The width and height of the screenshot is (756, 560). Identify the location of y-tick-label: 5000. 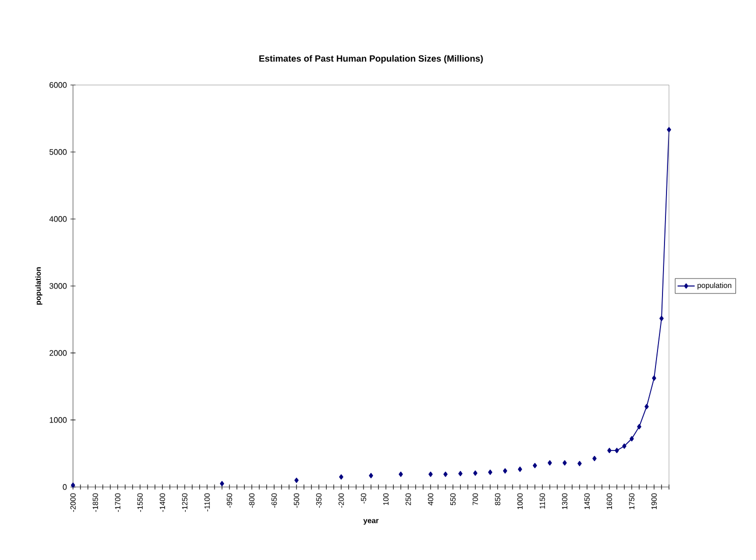
(58, 152).